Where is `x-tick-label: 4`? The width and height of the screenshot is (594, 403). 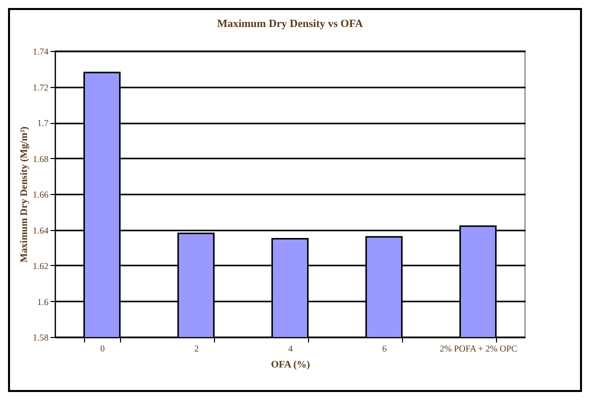
x-tick-label: 4 is located at coordinates (291, 349).